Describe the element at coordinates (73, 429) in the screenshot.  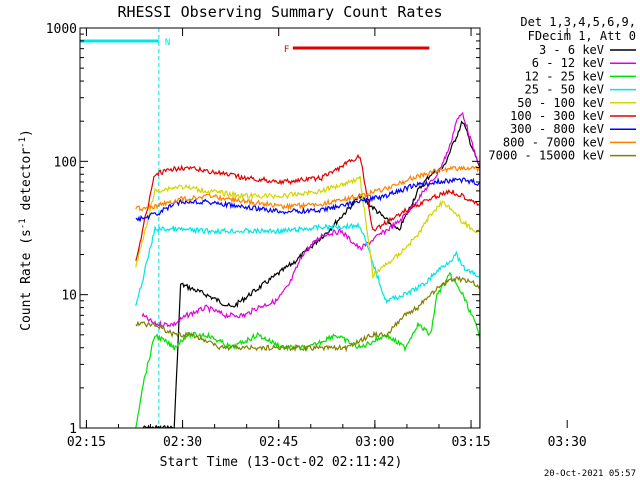
I see `y-tick-label: 1` at that location.